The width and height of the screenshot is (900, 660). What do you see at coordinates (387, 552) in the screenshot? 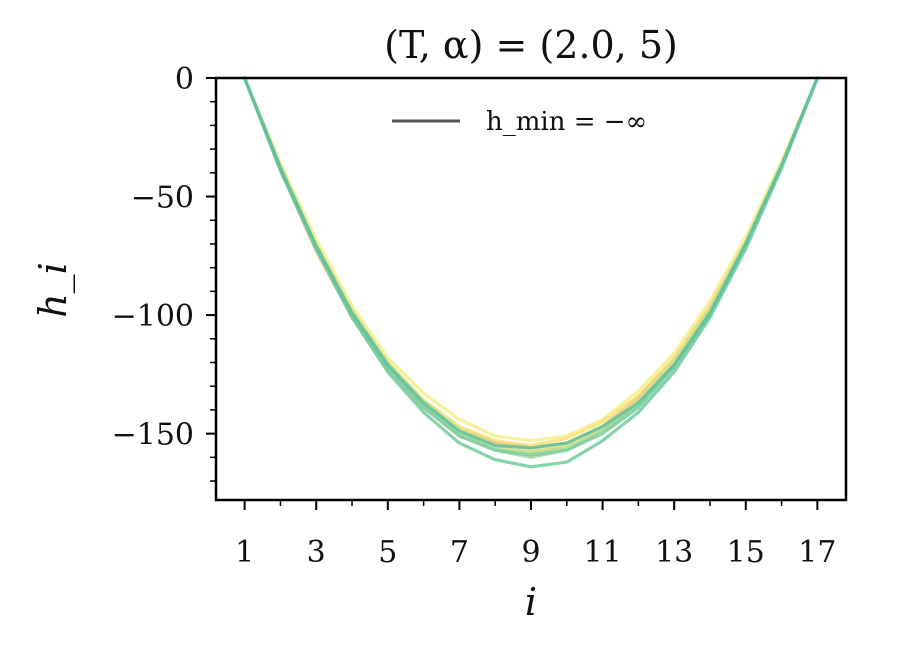
I see `x-tick-label-5: 5` at bounding box center [387, 552].